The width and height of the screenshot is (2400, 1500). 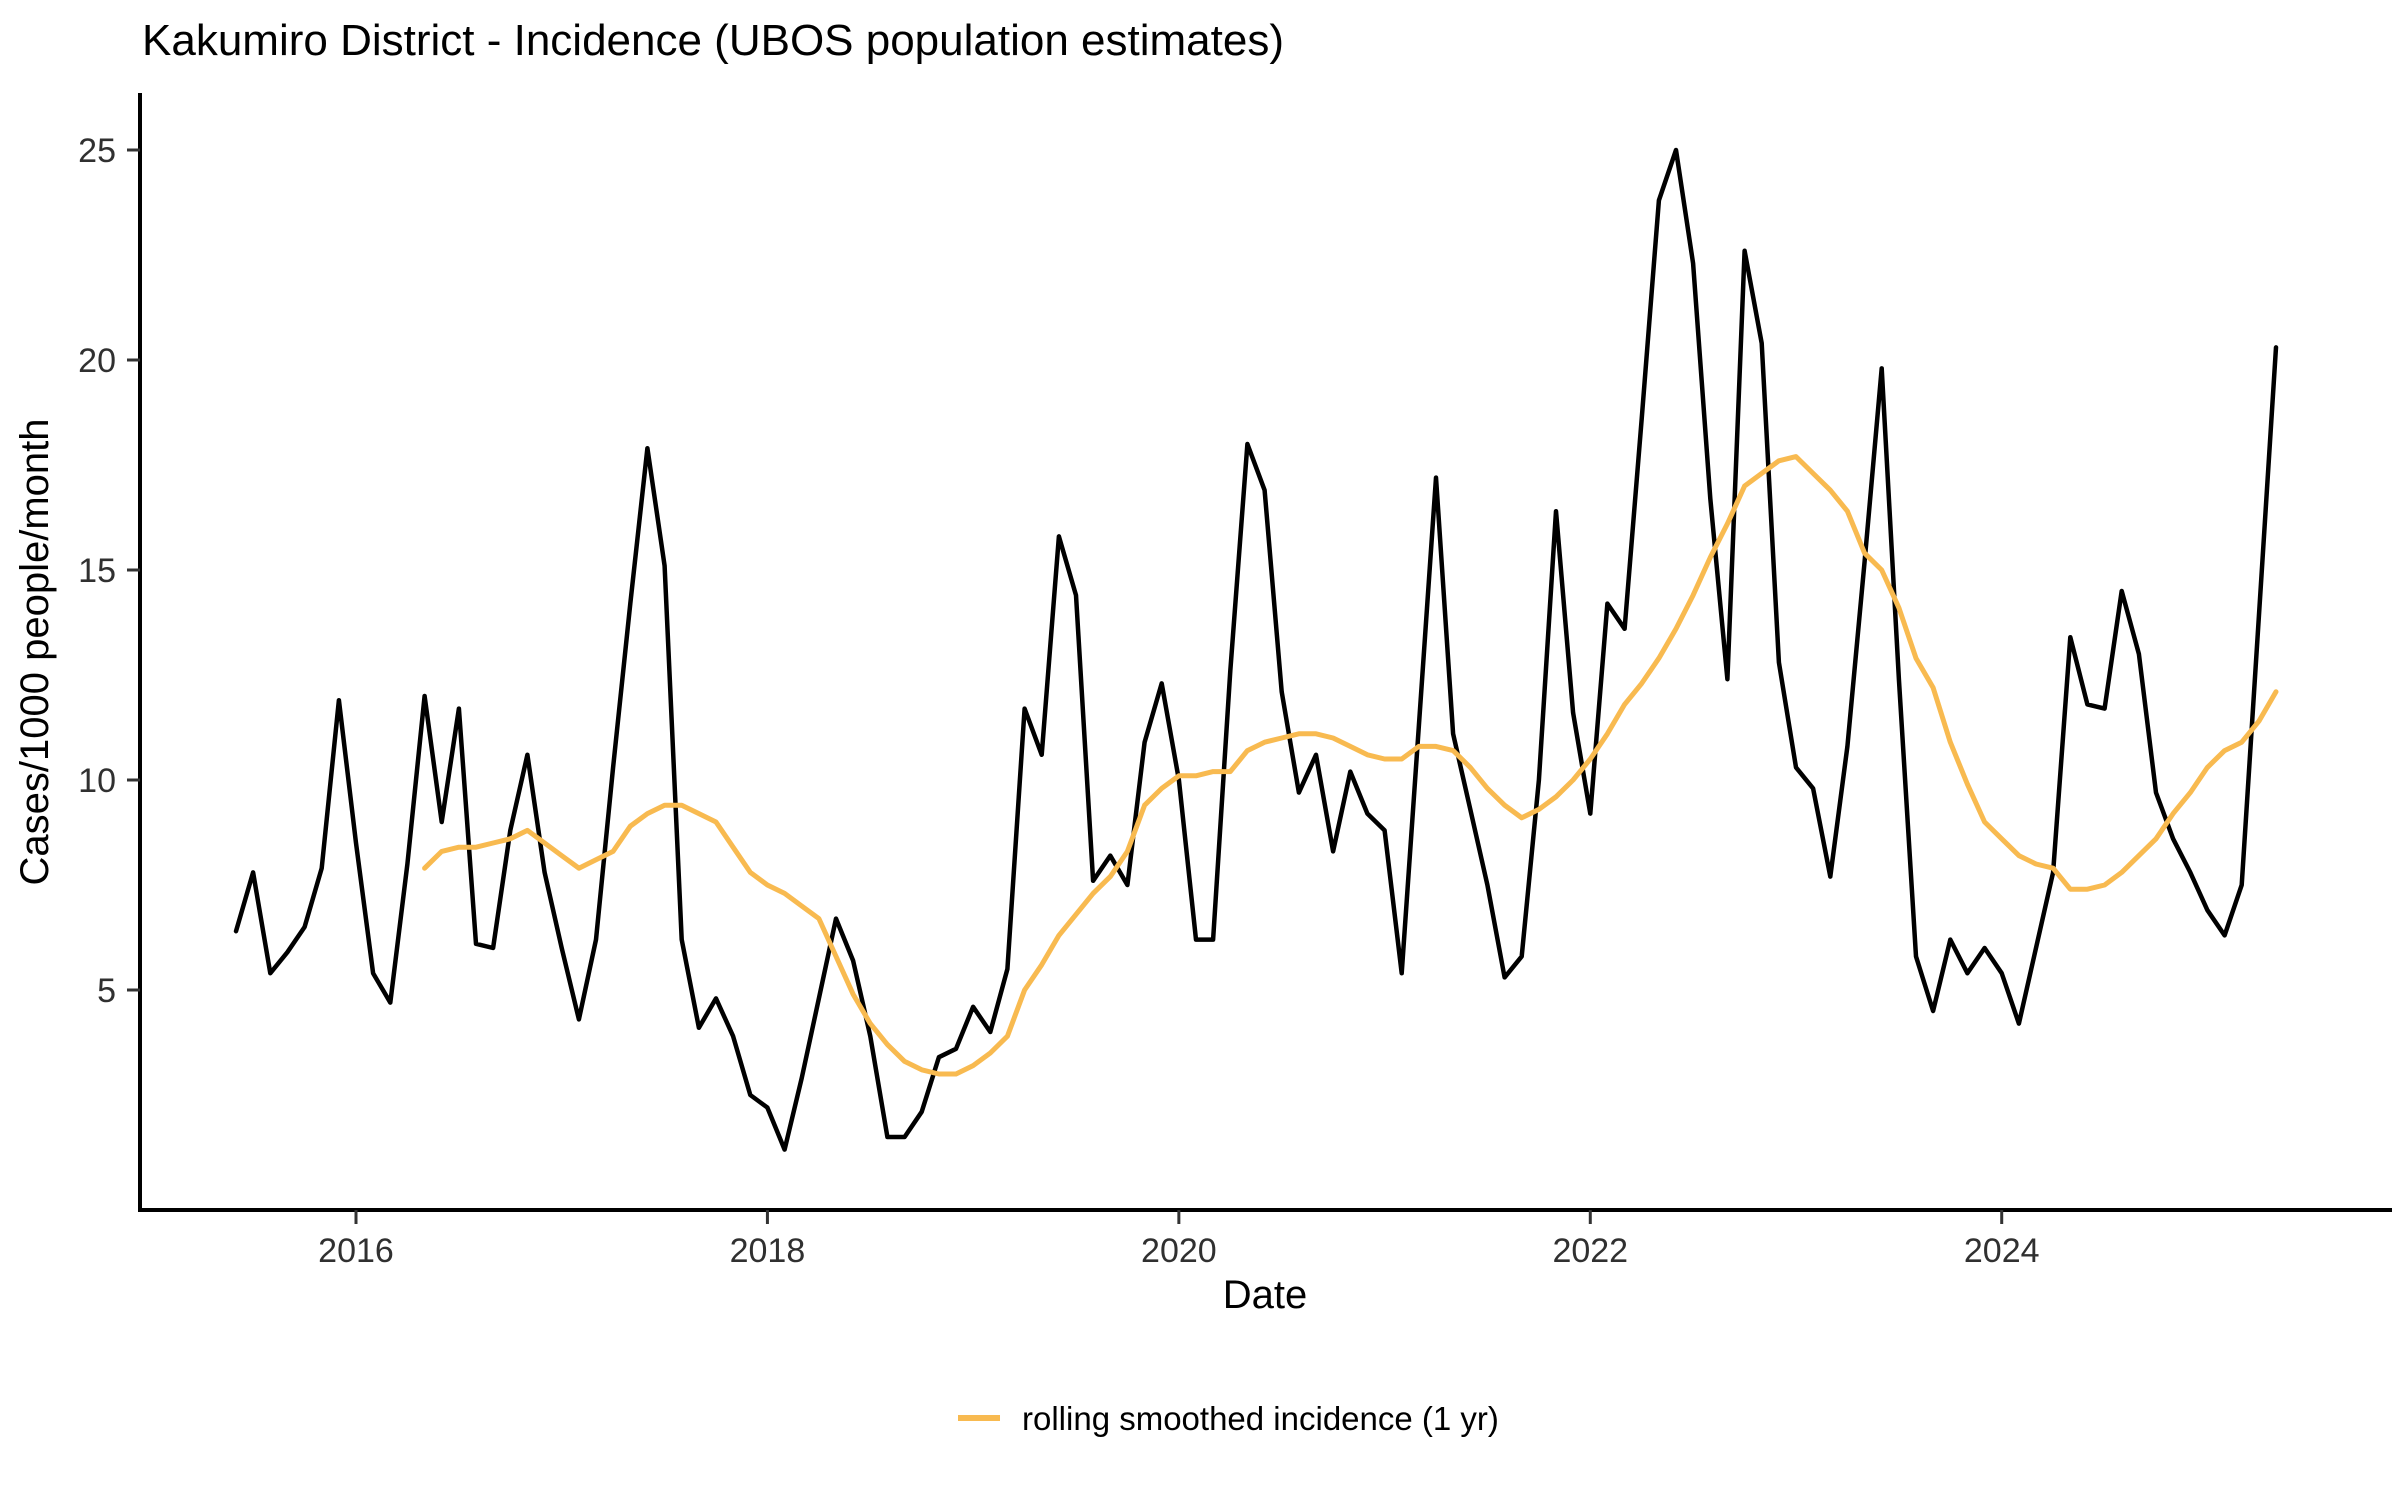 What do you see at coordinates (1590, 1251) in the screenshot?
I see `x-tick-label: 2022` at bounding box center [1590, 1251].